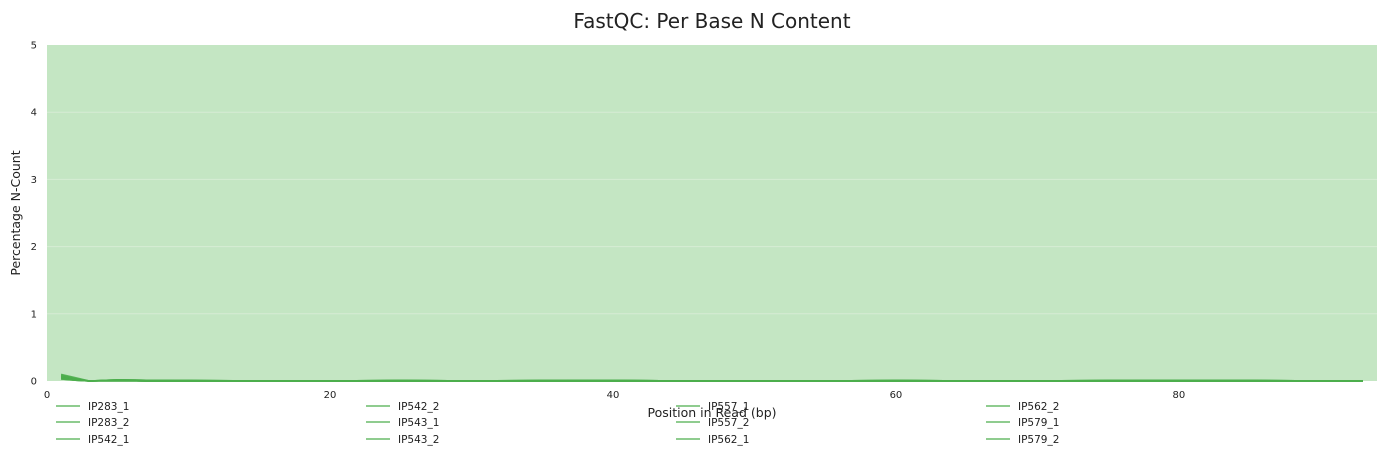  I want to click on y-tick-label: 2, so click(34, 247).